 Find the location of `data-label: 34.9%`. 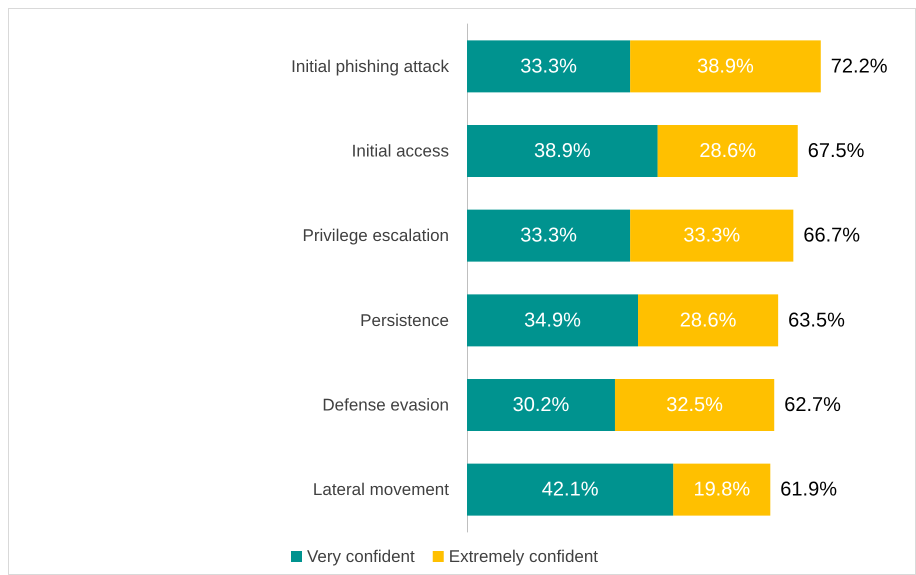

data-label: 34.9% is located at coordinates (553, 320).